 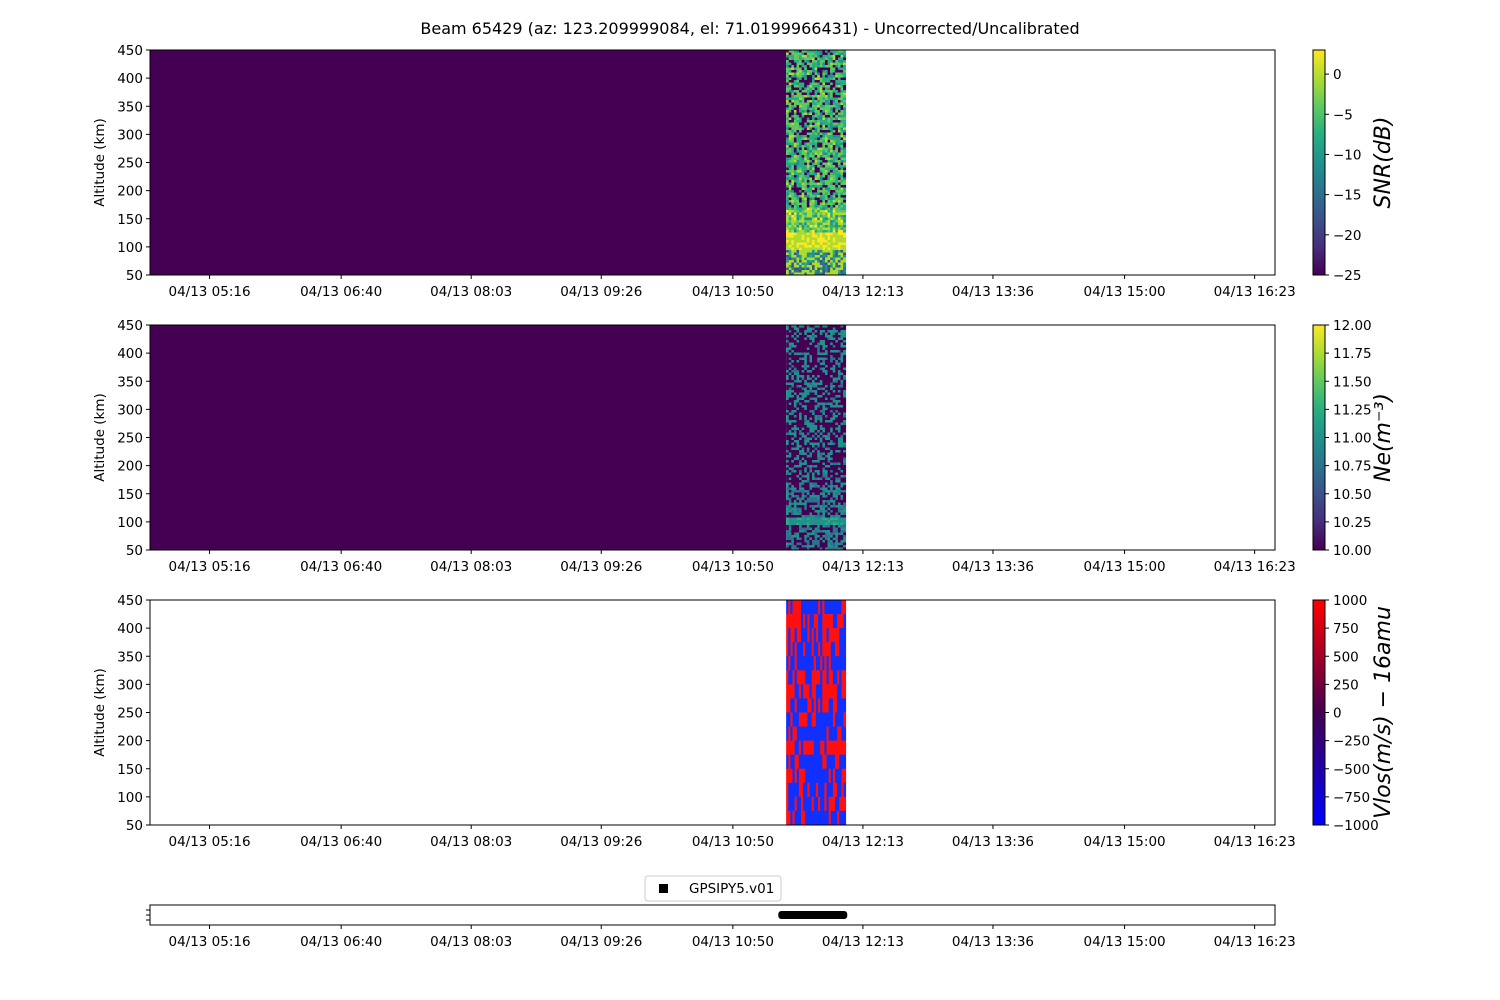 What do you see at coordinates (1255, 292) in the screenshot?
I see `x-tick-label: 04/13 16:23` at bounding box center [1255, 292].